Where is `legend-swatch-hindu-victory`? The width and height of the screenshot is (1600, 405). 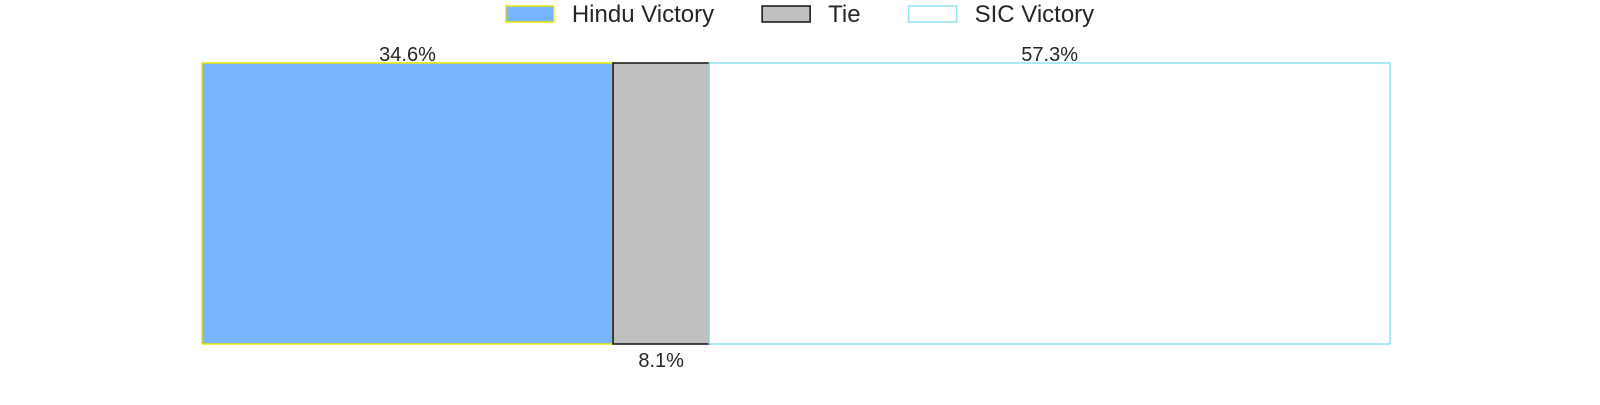 legend-swatch-hindu-victory is located at coordinates (530, 14).